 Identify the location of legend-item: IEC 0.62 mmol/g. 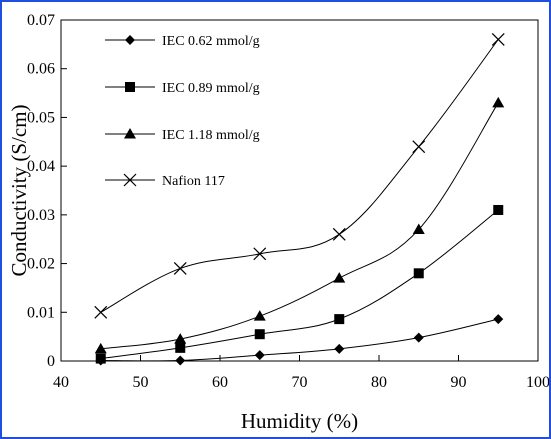
(182, 41).